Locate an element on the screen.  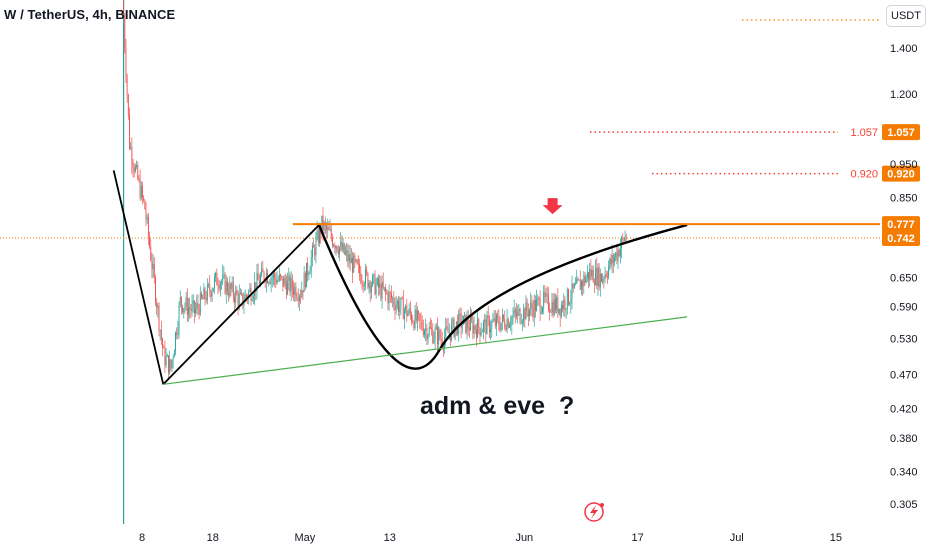
lightning-icon is located at coordinates (594, 512).